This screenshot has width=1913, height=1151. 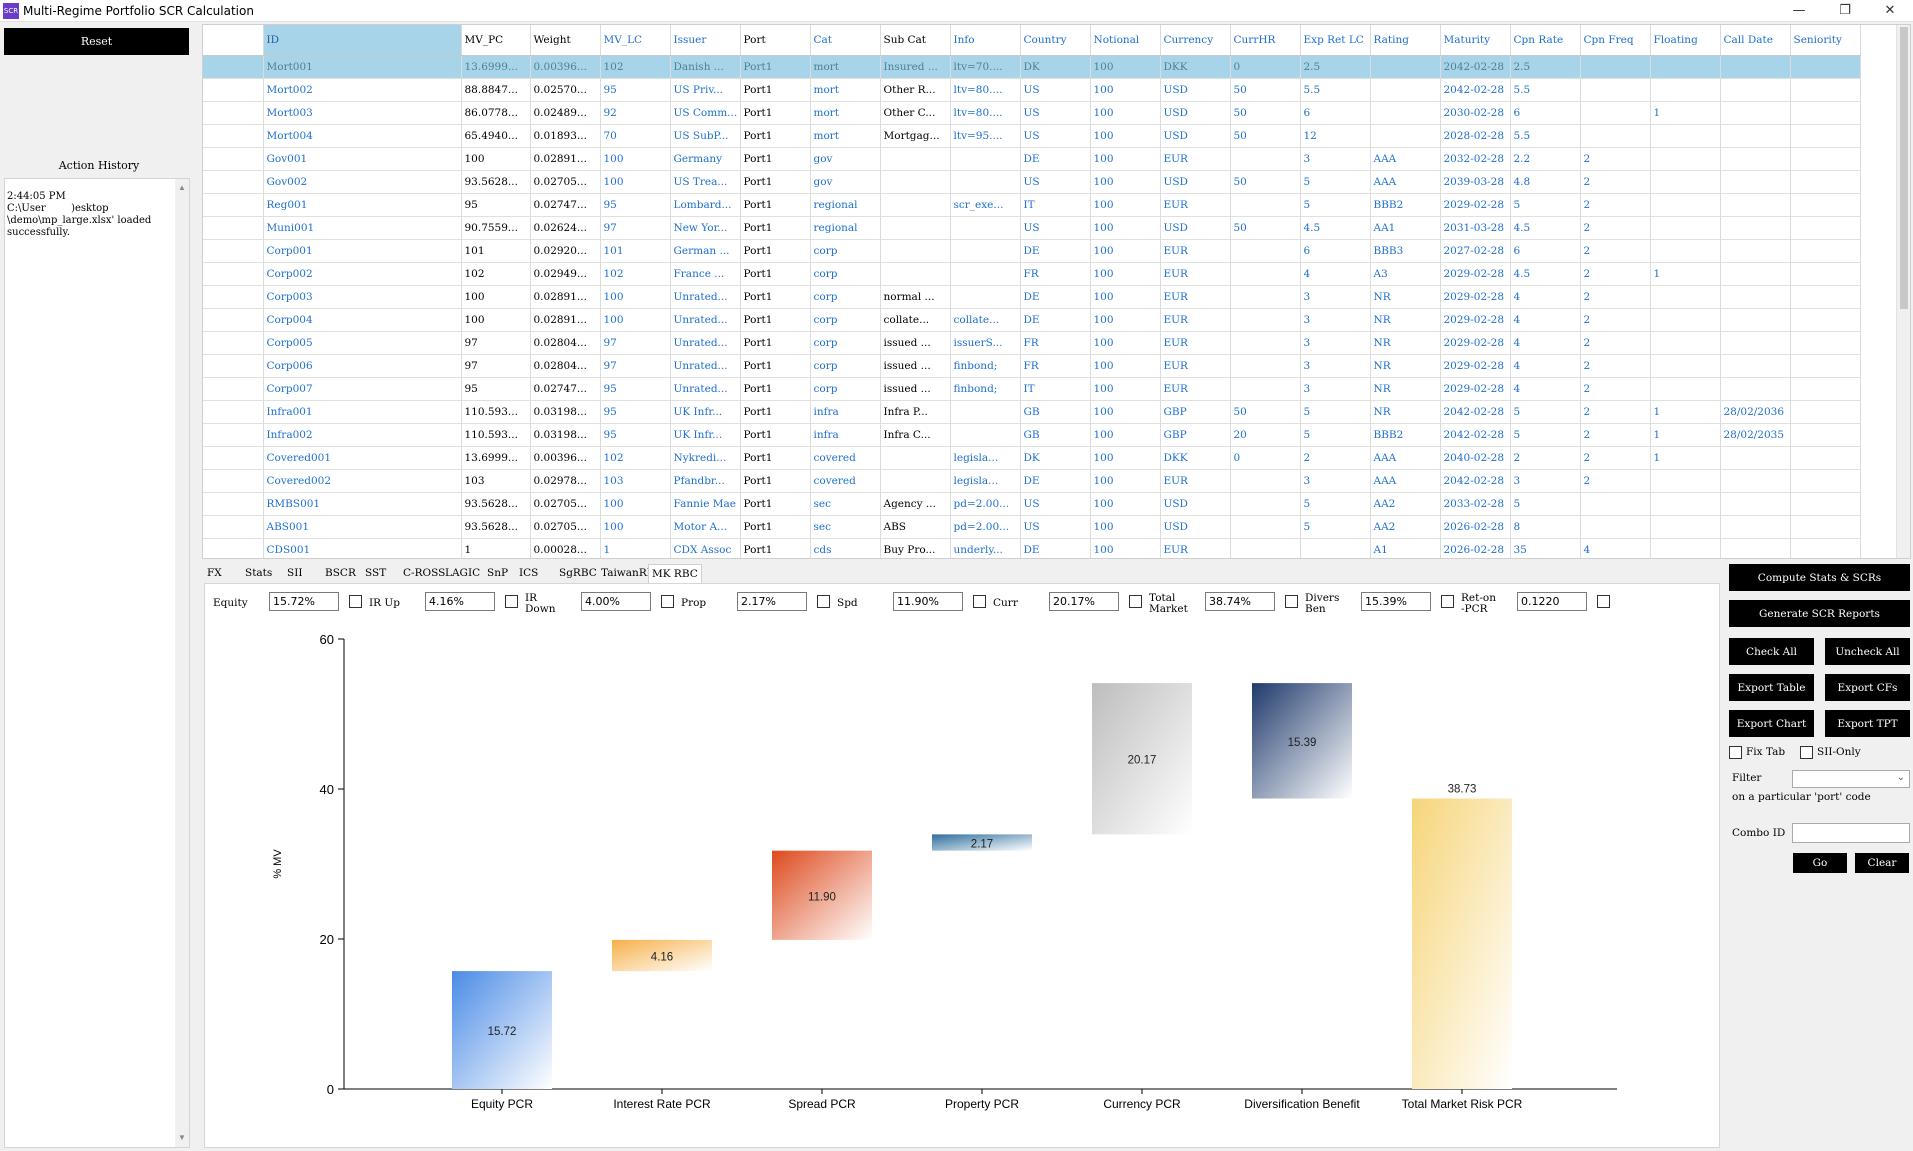 I want to click on column-header: Exp Ret LC, so click(x=1335, y=40).